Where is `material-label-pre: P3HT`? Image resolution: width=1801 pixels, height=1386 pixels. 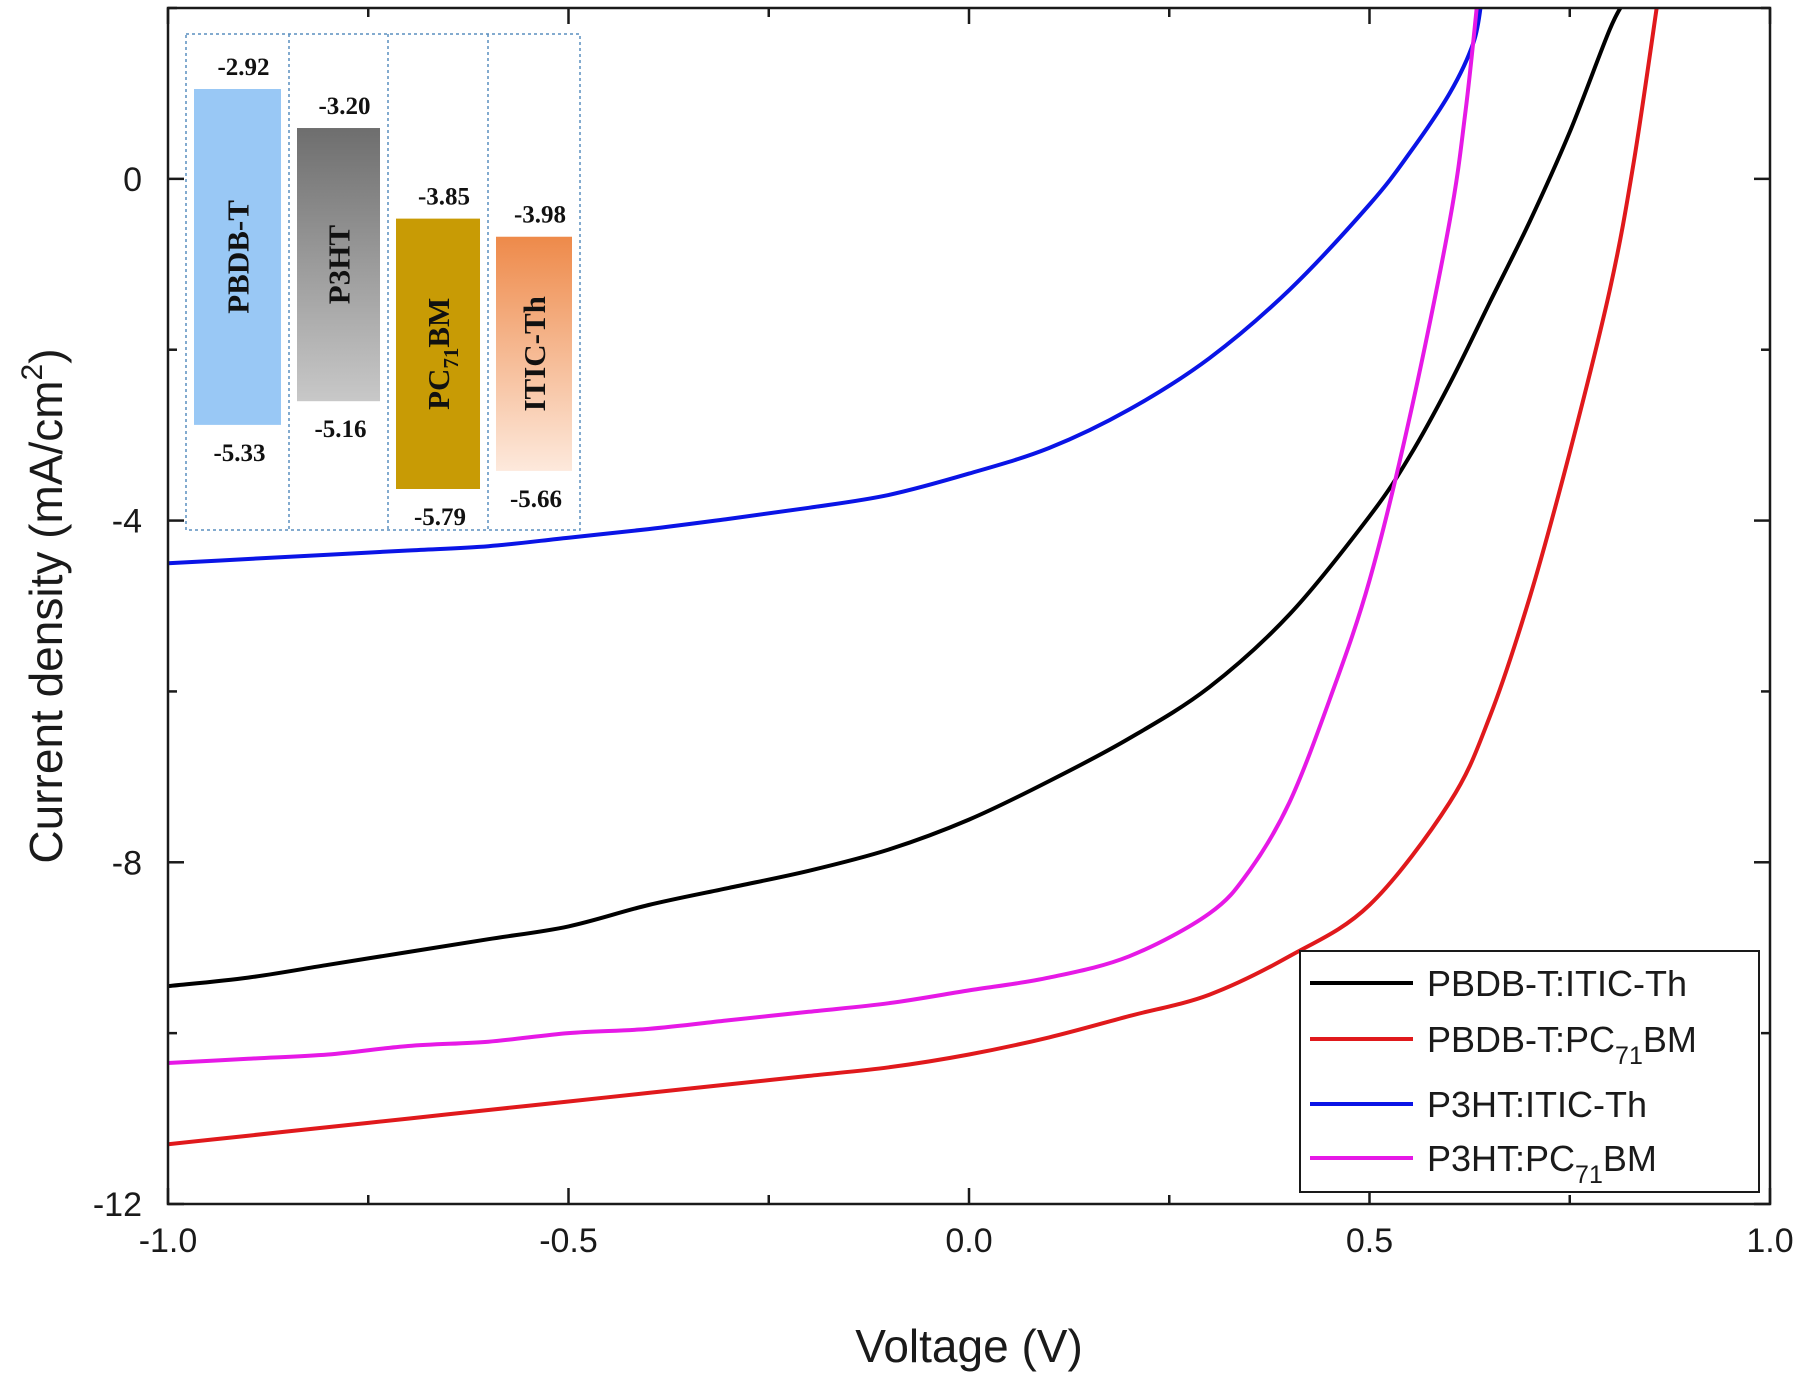
material-label-pre: P3HT is located at coordinates (339, 265).